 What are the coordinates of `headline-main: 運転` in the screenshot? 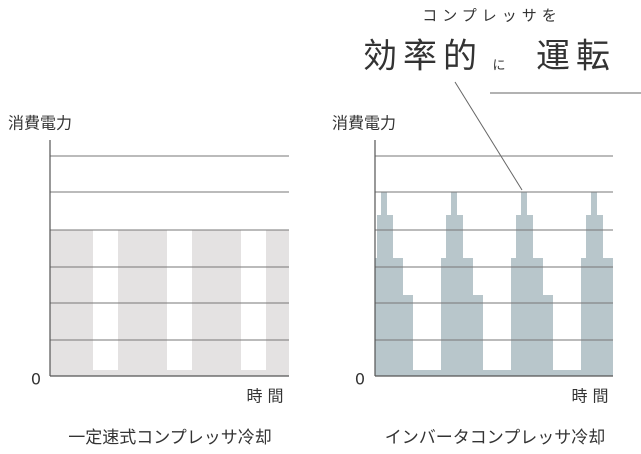 It's located at (576, 57).